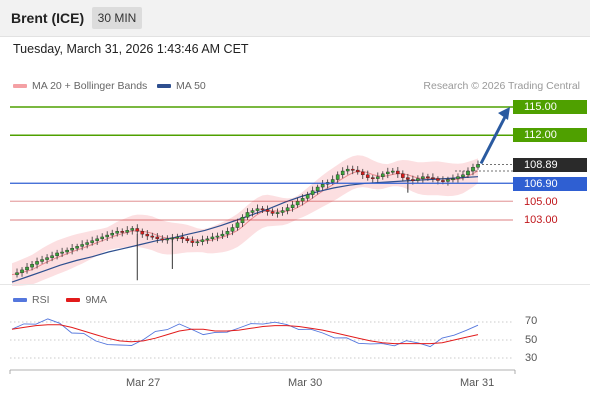 This screenshot has height=400, width=590. What do you see at coordinates (550, 135) in the screenshot?
I see `level-label-112: 112.00` at bounding box center [550, 135].